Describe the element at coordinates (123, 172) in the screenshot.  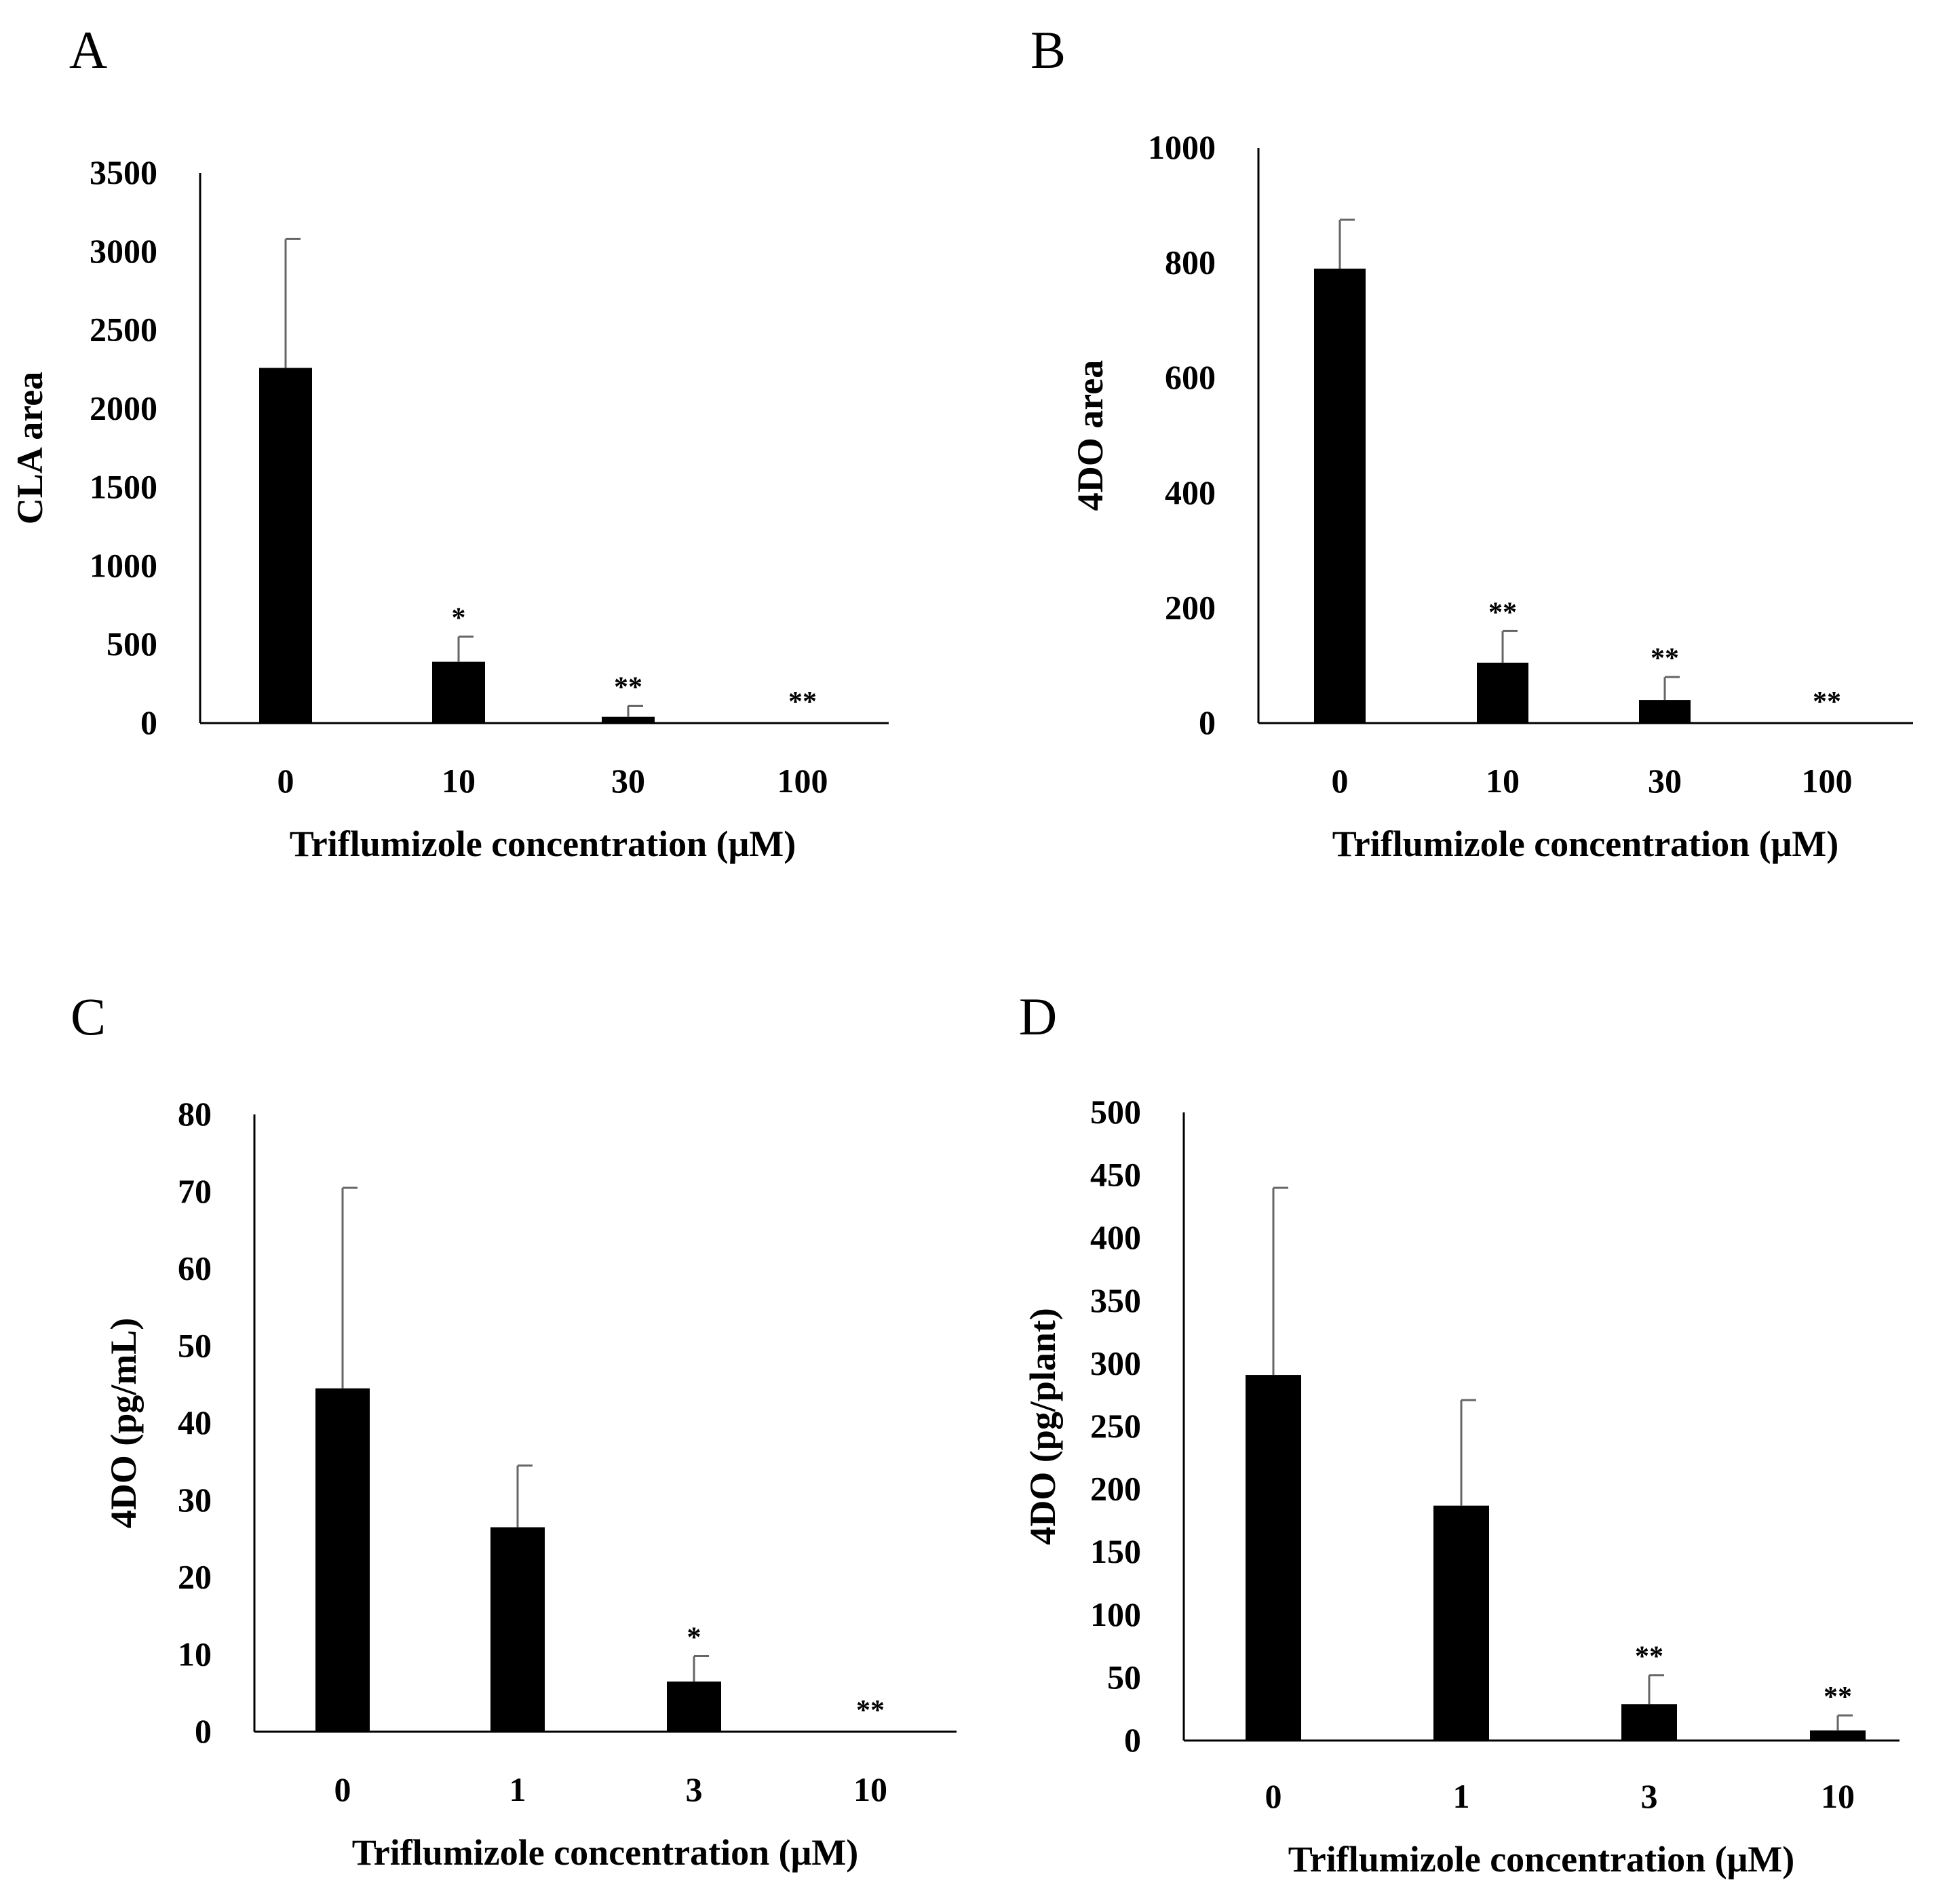
I see `y-tick-label: 3500` at that location.